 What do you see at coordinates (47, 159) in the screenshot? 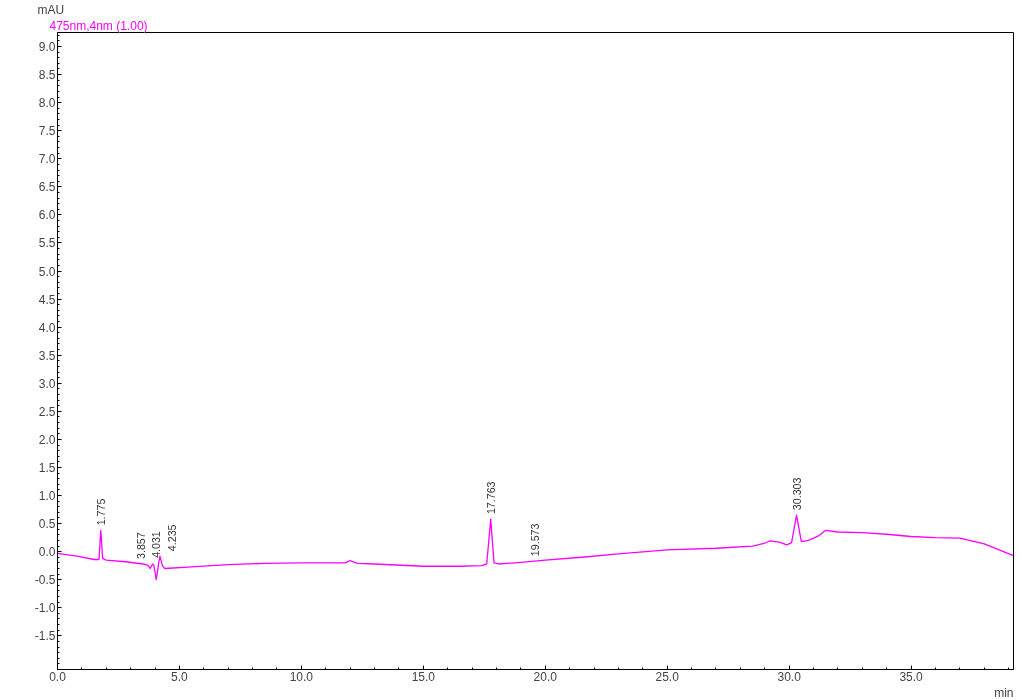
I see `y-tick-label: 7.0` at bounding box center [47, 159].